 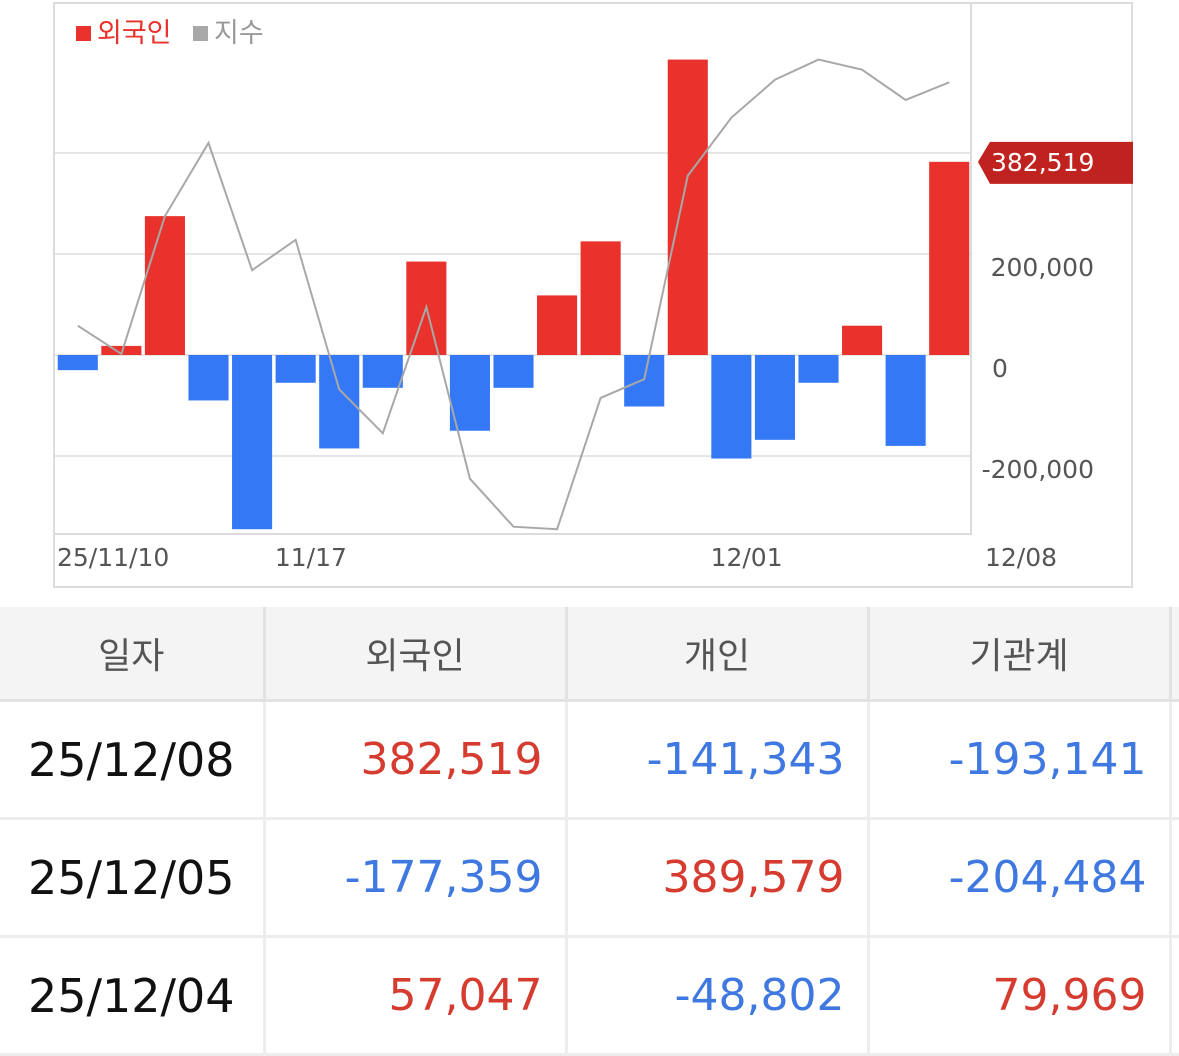 I want to click on x-axis-ticks: 25/11/10 11/17 12/01 12/08, so click(x=557, y=557).